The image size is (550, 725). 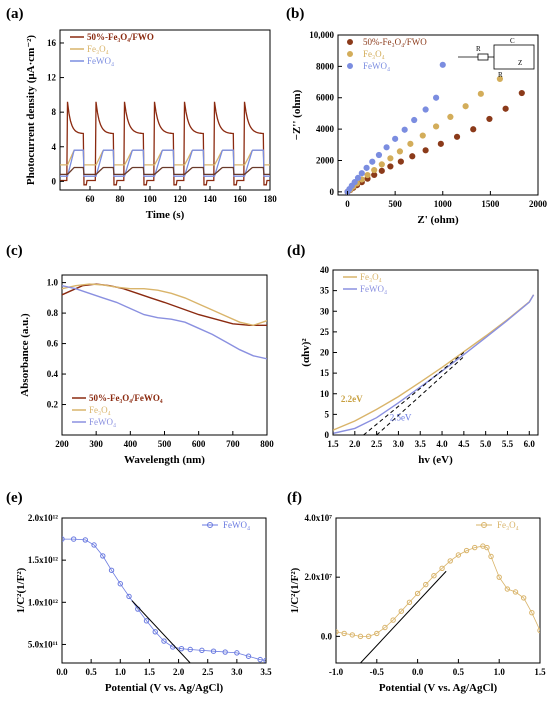 I want to click on legend-label: 50%-Fe₃O₄/FWO, so click(x=120, y=37).